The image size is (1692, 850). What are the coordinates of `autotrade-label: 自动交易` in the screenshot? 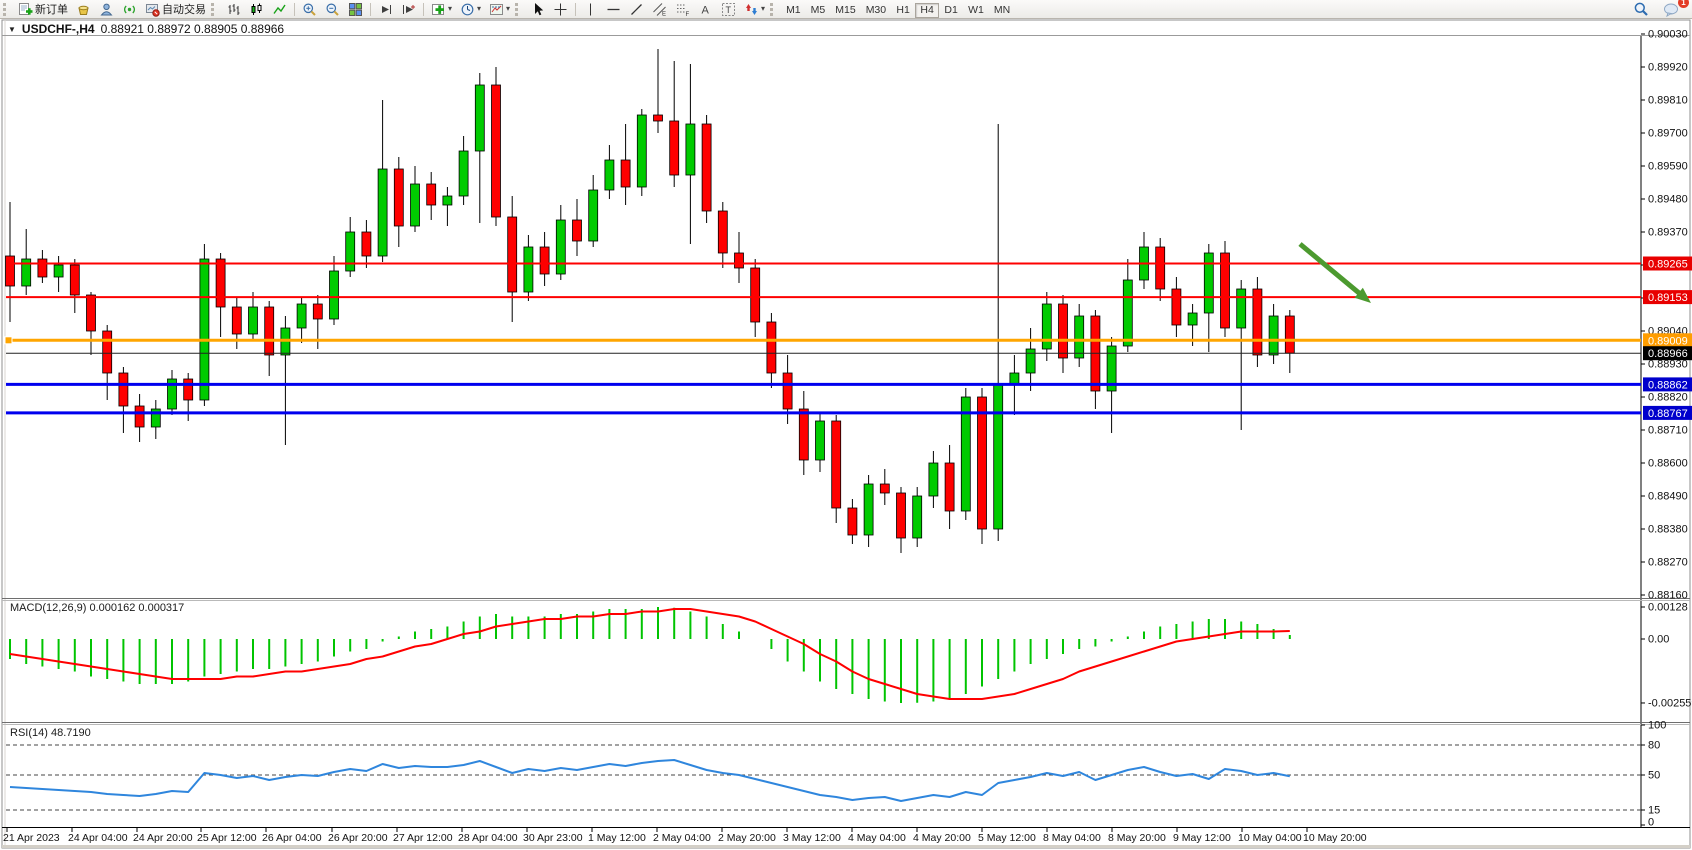 It's located at (184, 10).